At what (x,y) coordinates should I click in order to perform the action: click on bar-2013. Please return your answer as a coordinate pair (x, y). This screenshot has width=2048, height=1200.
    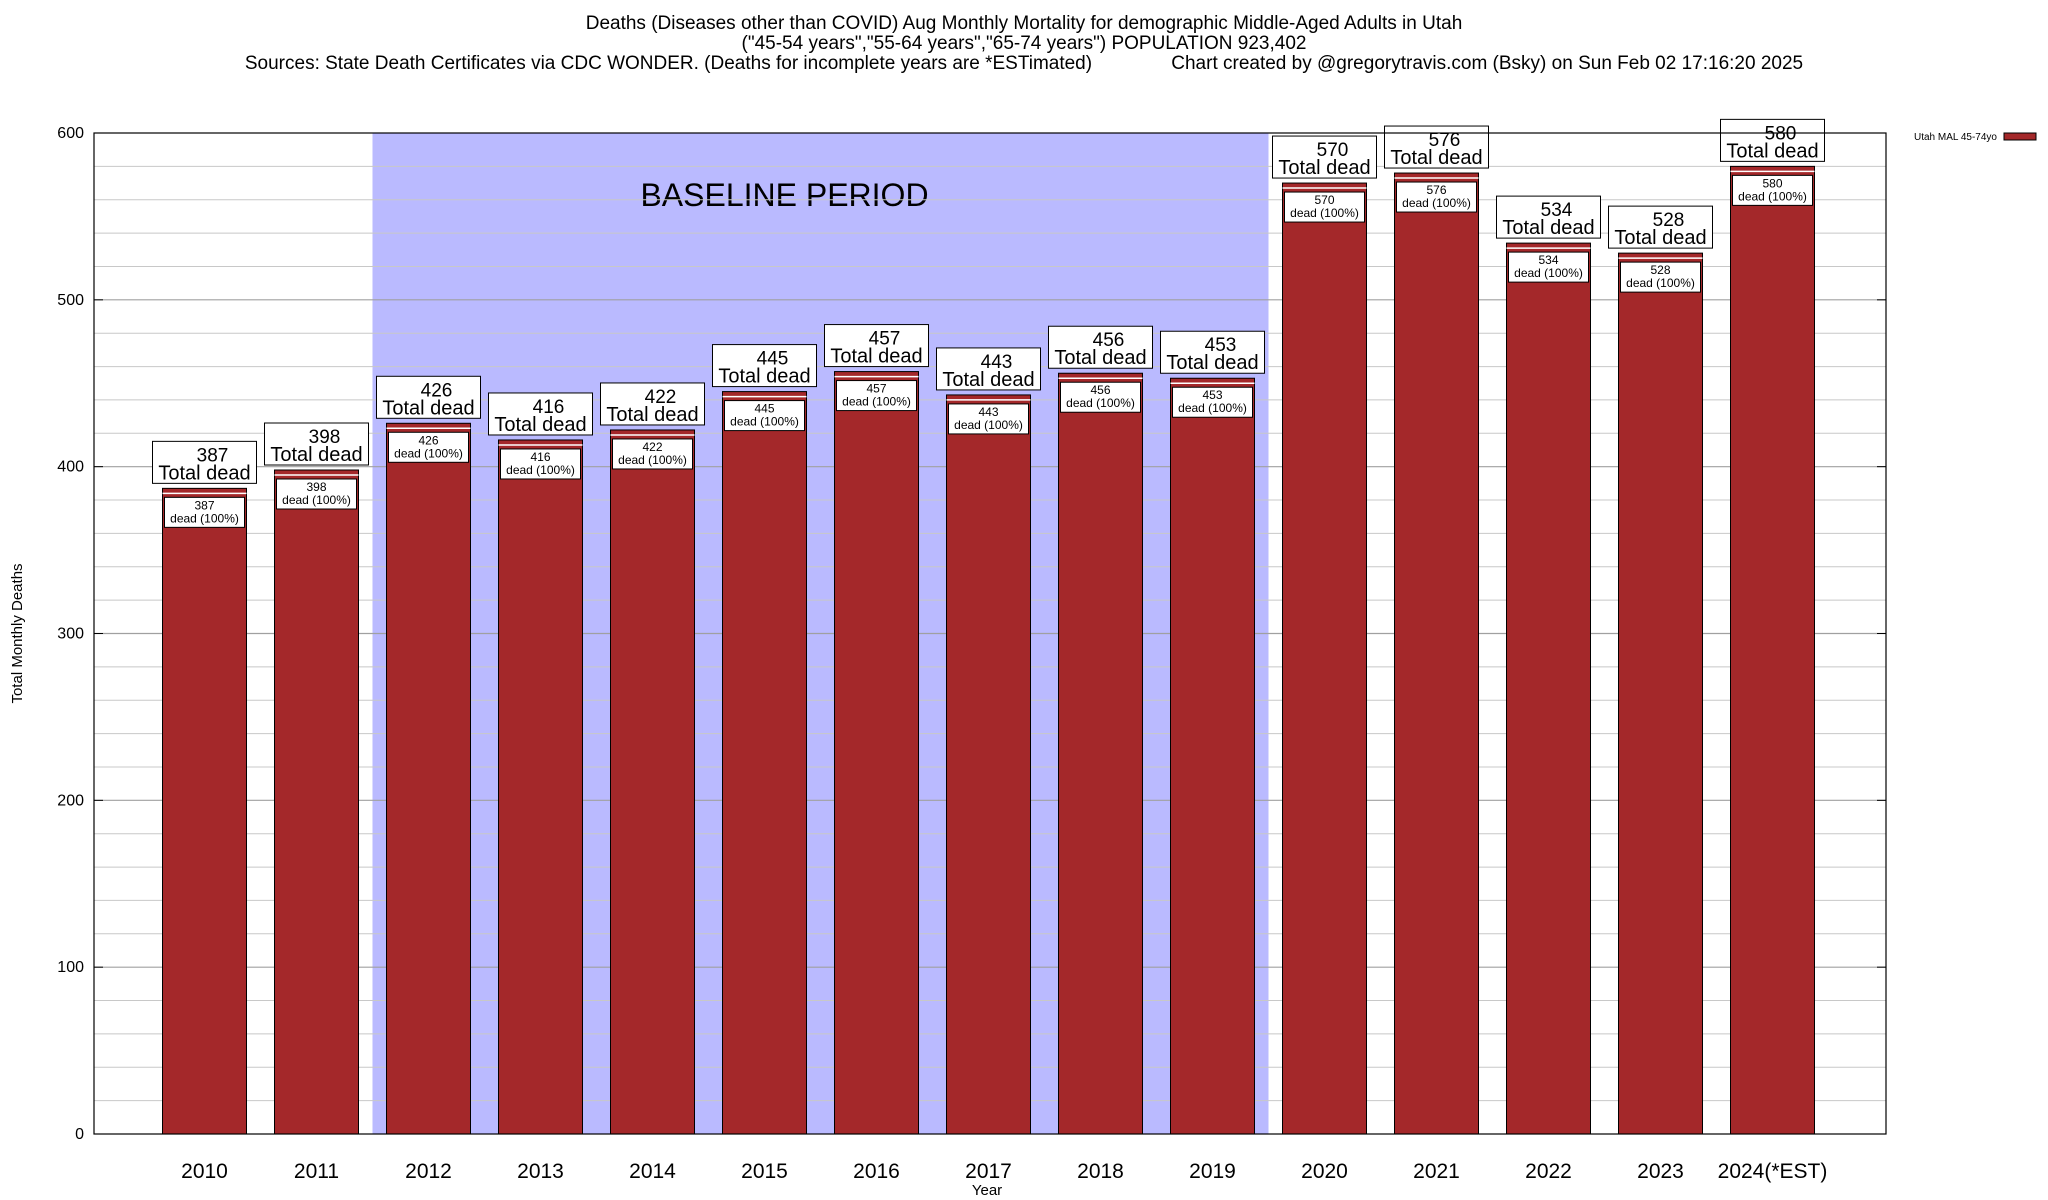
    Looking at the image, I should click on (540, 787).